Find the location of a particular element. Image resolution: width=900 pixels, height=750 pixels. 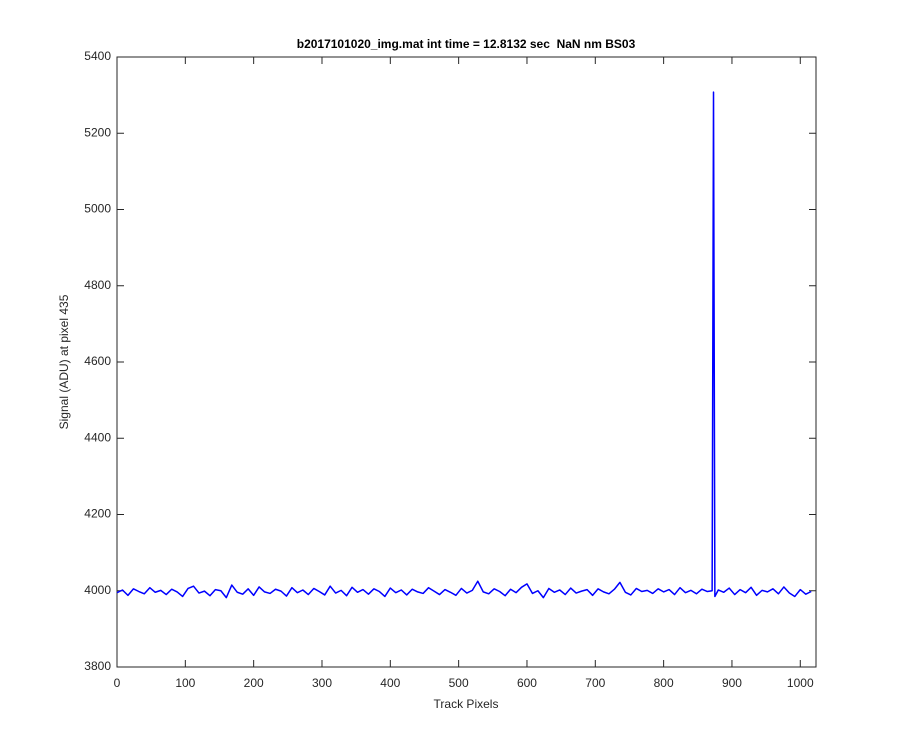

y-tick-label: 4000 is located at coordinates (97, 590).